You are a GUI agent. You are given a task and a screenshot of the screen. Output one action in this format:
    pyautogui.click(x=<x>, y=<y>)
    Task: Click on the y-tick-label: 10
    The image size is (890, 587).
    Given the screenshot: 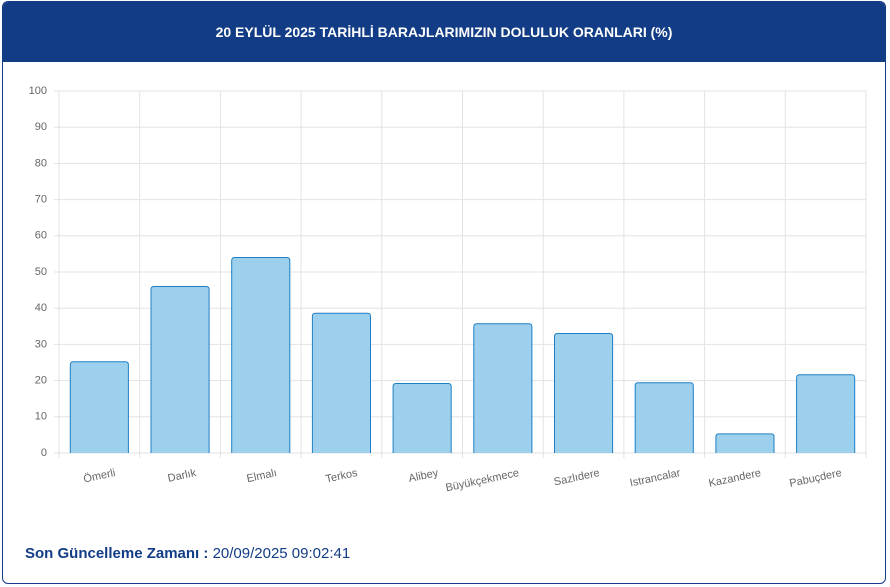 What is the action you would take?
    pyautogui.click(x=41, y=417)
    